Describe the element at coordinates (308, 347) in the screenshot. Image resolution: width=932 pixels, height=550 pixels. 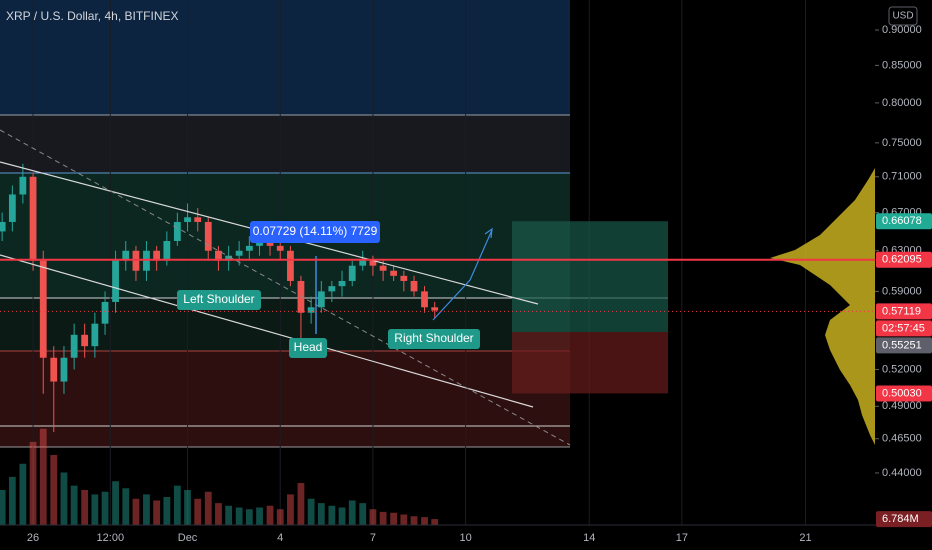
I see `annotation: Head` at that location.